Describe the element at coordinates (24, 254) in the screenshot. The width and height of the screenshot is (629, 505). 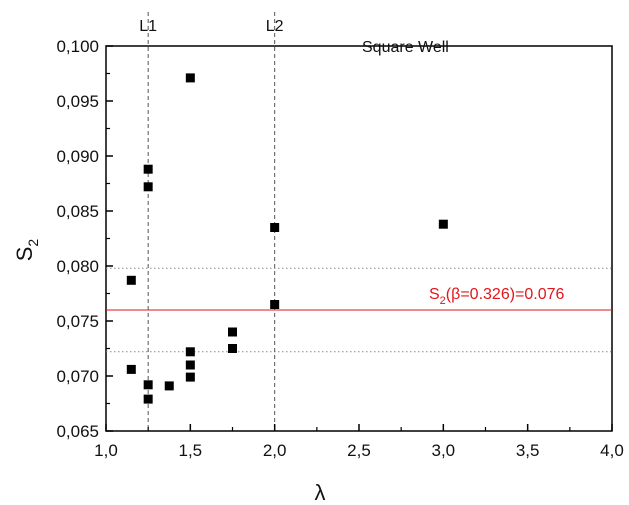
I see `y-axis-title-main: S` at that location.